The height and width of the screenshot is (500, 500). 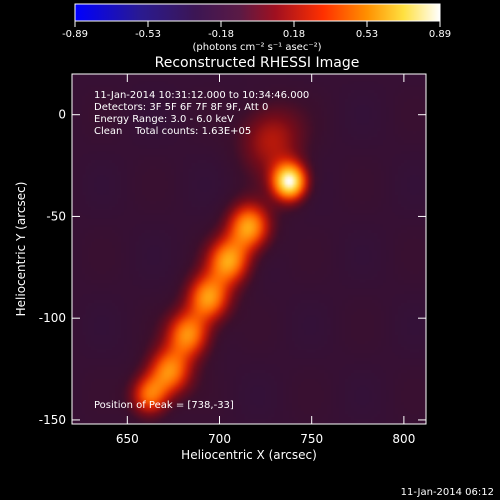 What do you see at coordinates (294, 34) in the screenshot?
I see `colorbar-tick-label: 0.18` at bounding box center [294, 34].